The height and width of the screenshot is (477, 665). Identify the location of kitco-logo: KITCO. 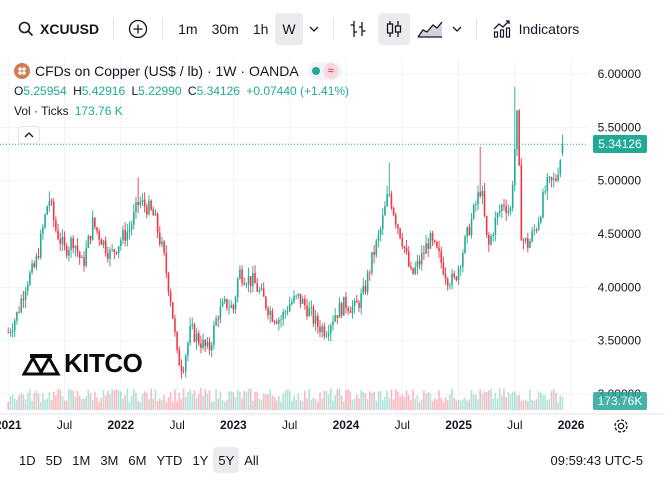
(82, 363).